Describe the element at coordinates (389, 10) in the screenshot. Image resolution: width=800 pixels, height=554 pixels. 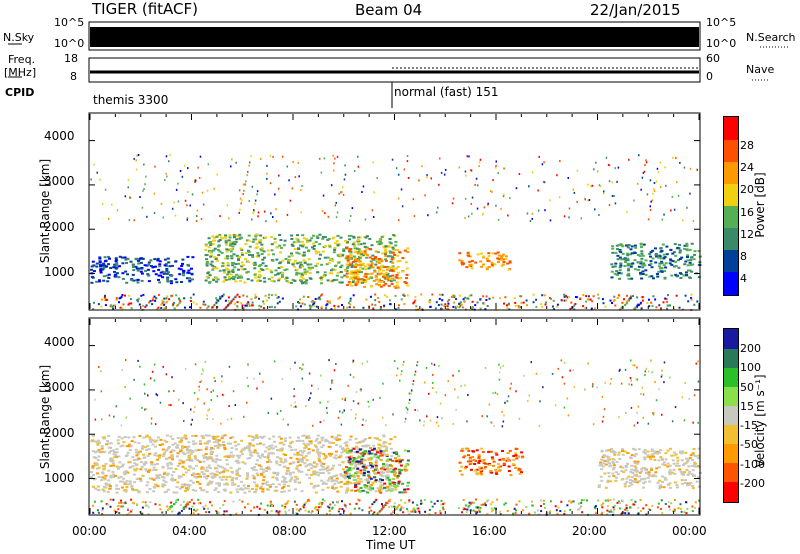
I see `beam-title: Beam 04` at that location.